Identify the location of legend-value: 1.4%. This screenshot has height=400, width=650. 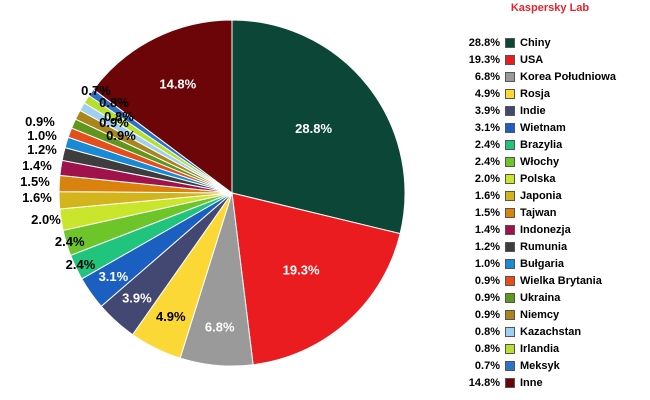
(487, 229).